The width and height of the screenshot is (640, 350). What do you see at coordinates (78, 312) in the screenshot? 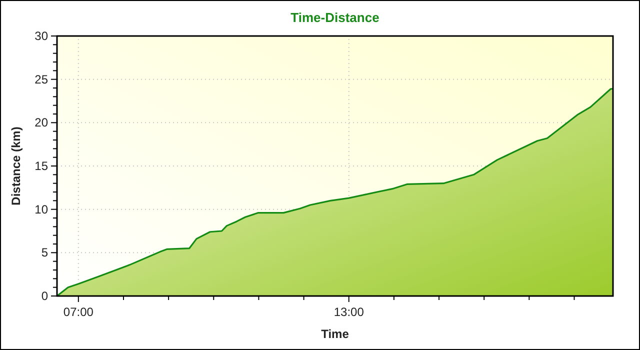
I see `x-tick-label: 07:00` at bounding box center [78, 312].